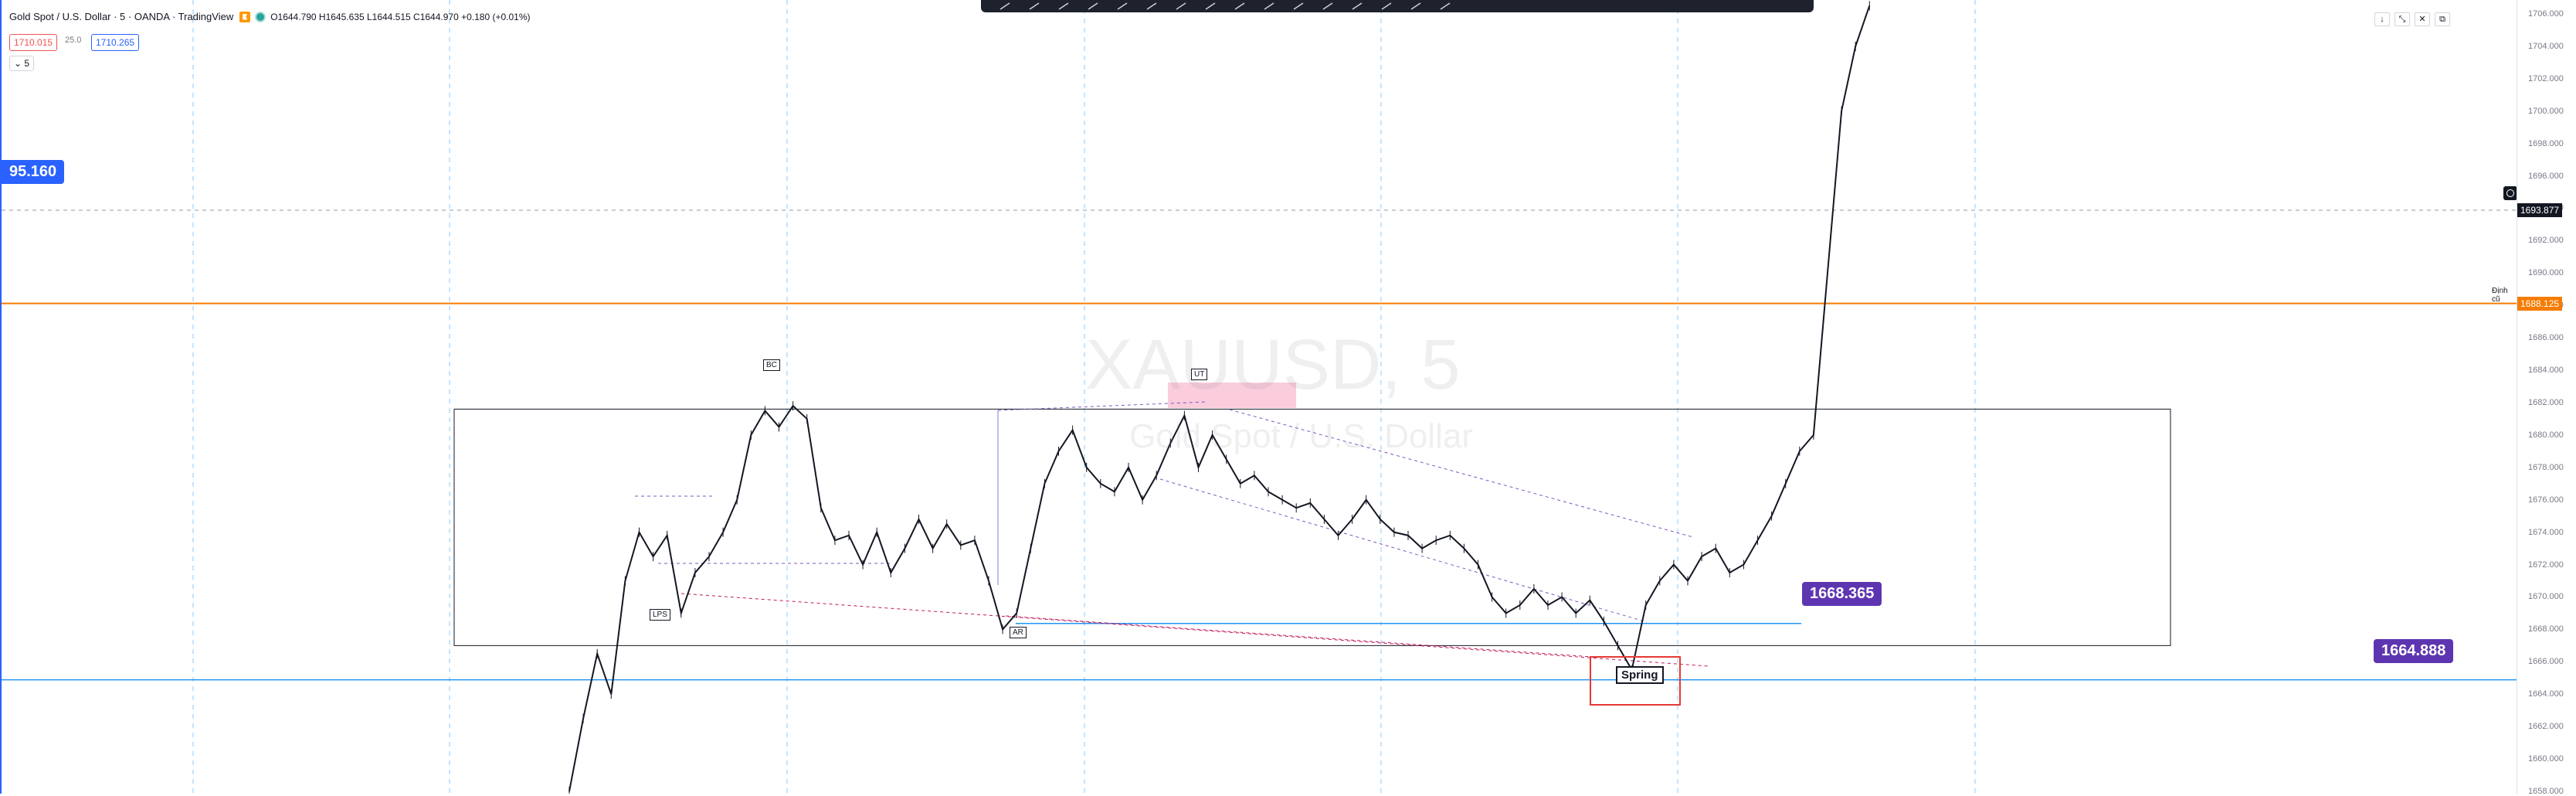  I want to click on price-tick-label: 1670.000, so click(2546, 597).